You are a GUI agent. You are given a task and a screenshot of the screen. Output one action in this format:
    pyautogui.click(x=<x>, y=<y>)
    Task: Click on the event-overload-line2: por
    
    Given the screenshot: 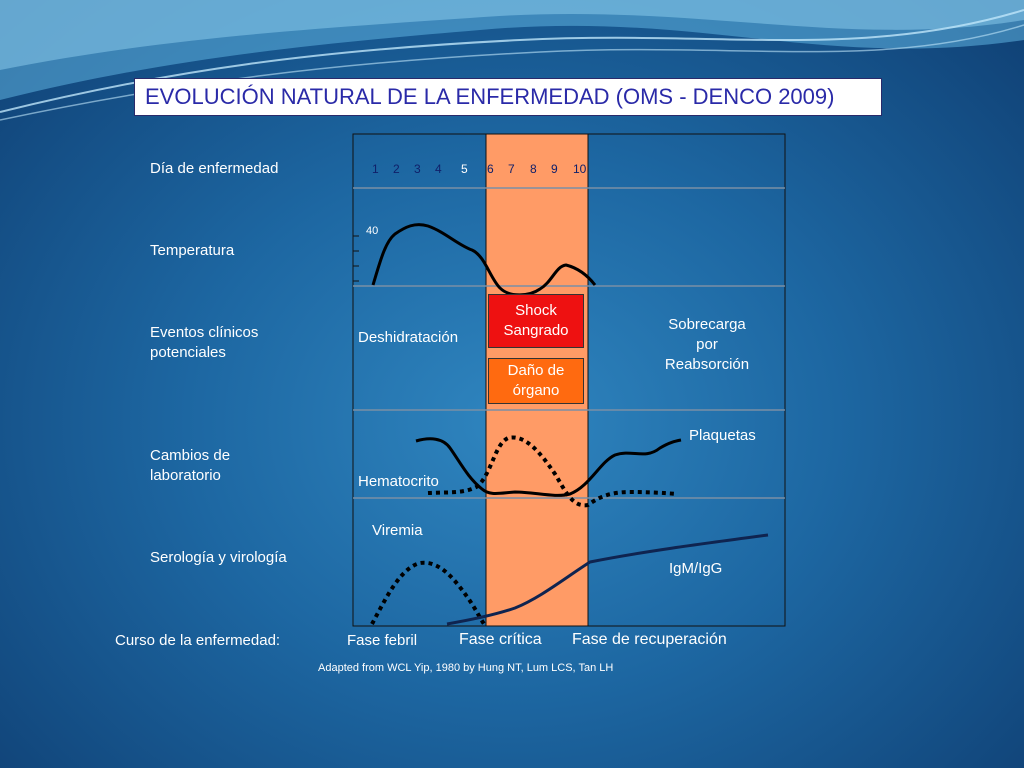 What is the action you would take?
    pyautogui.click(x=707, y=344)
    